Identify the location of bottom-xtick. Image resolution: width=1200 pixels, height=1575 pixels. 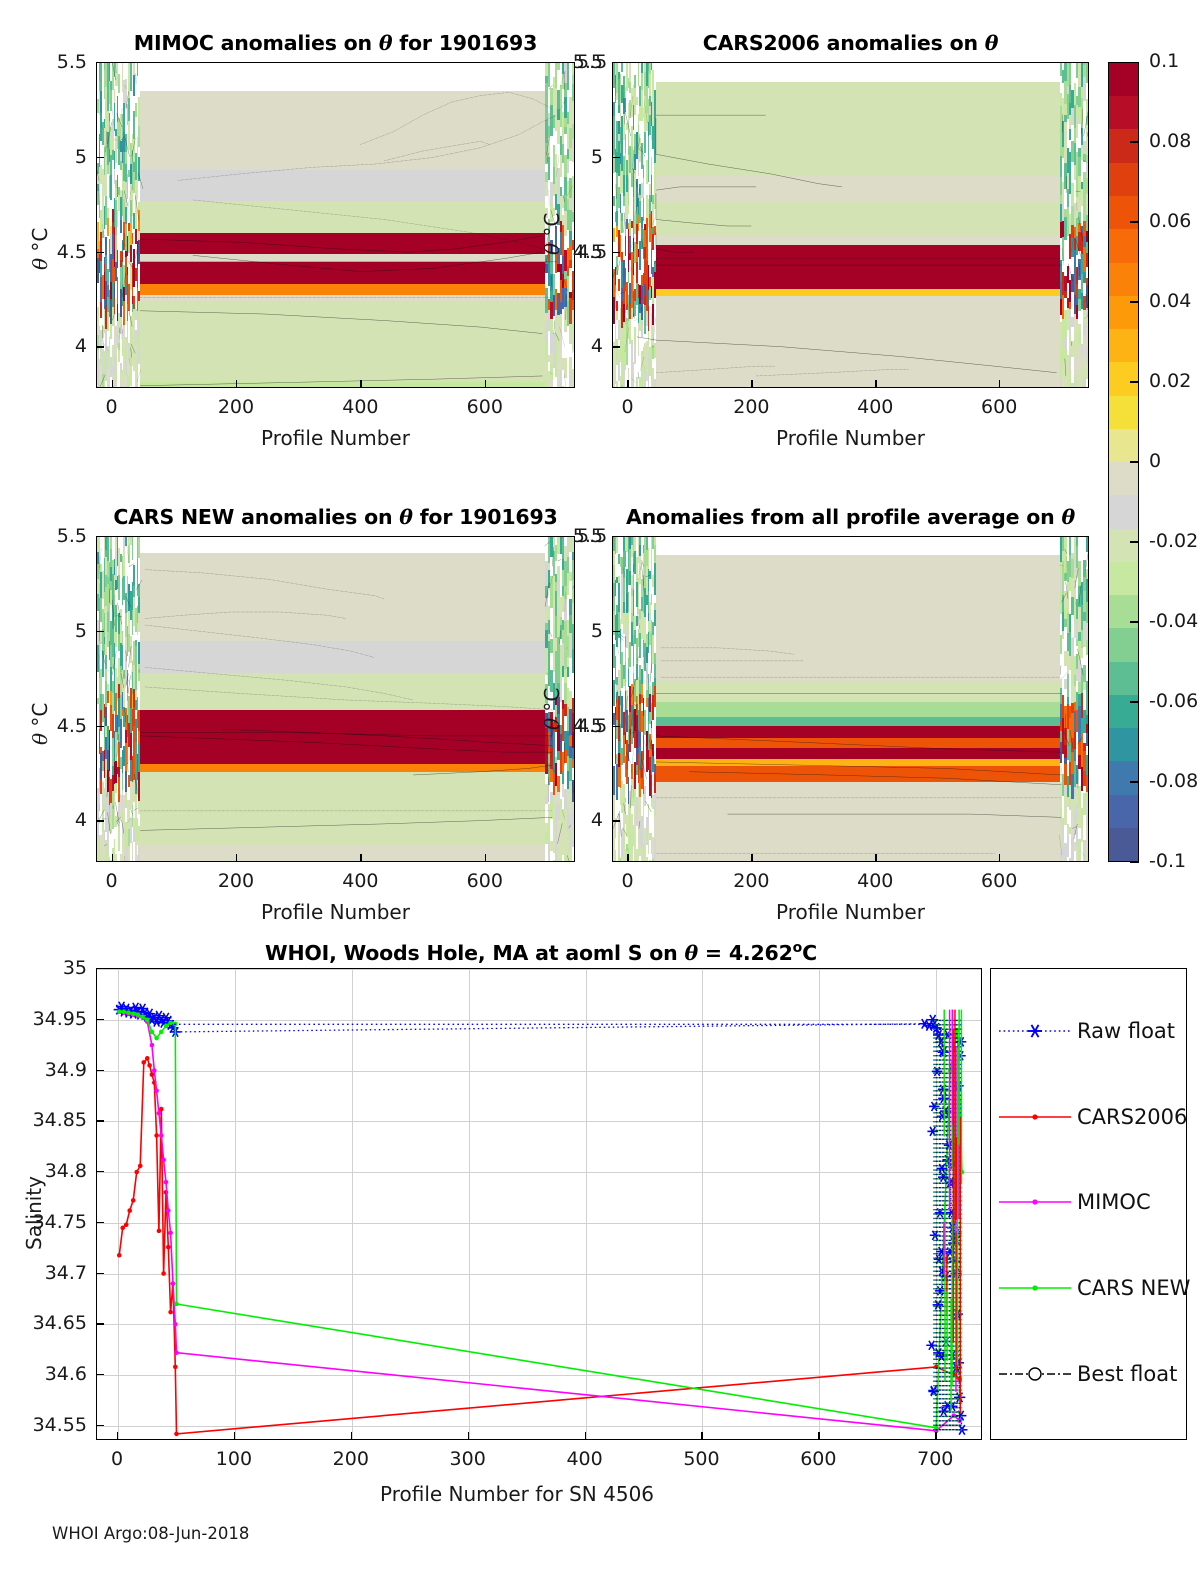
(351, 1436).